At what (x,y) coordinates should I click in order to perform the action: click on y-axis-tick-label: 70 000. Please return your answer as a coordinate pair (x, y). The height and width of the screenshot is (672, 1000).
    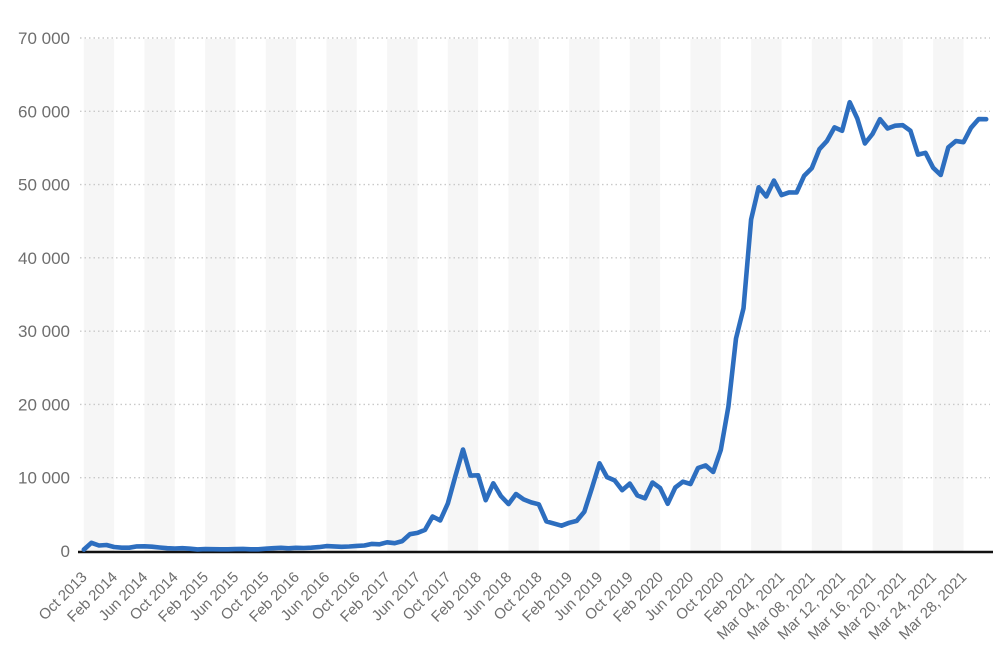
    Looking at the image, I should click on (44, 38).